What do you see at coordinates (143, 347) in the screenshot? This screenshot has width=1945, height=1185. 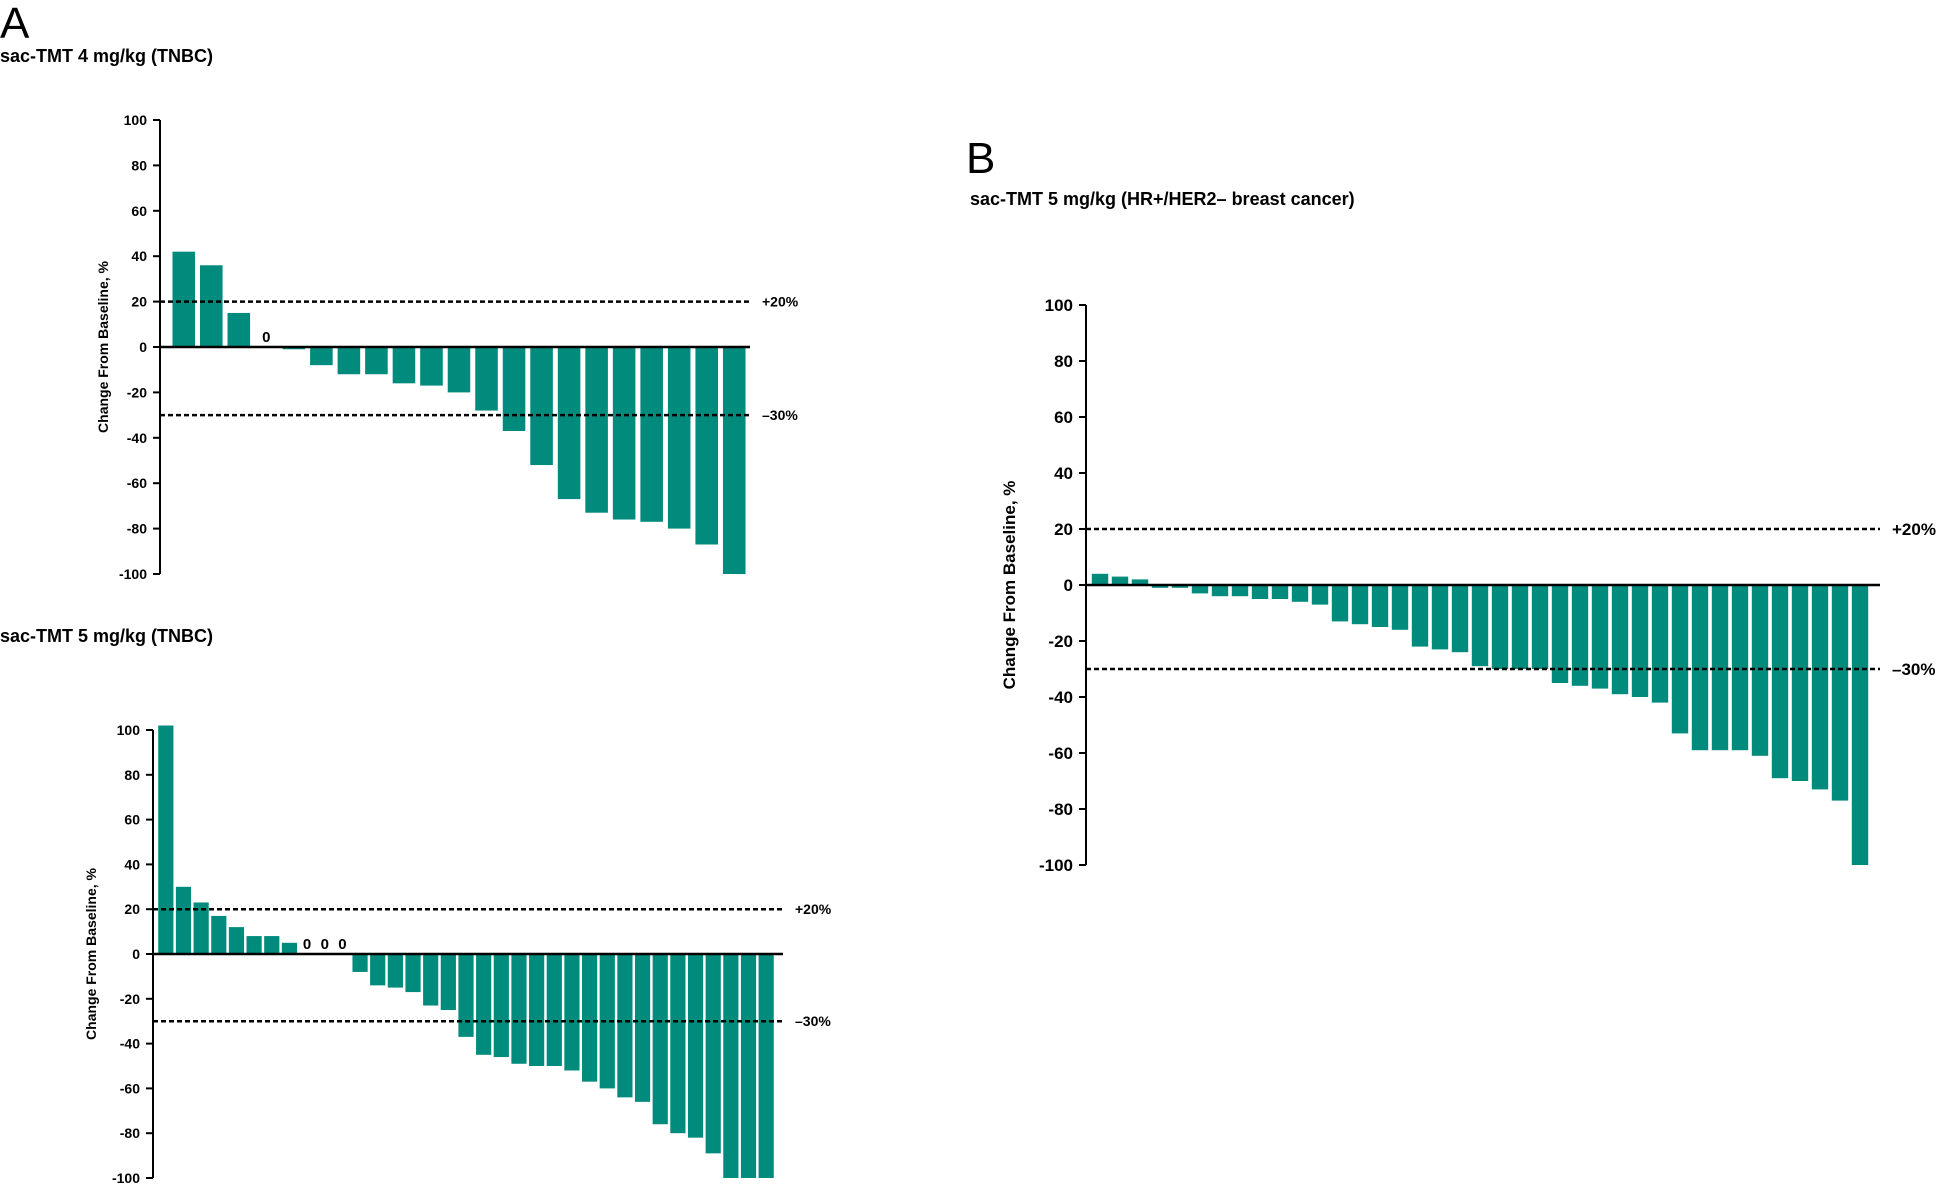 I see `chart-a1-y-tick-label: 0` at bounding box center [143, 347].